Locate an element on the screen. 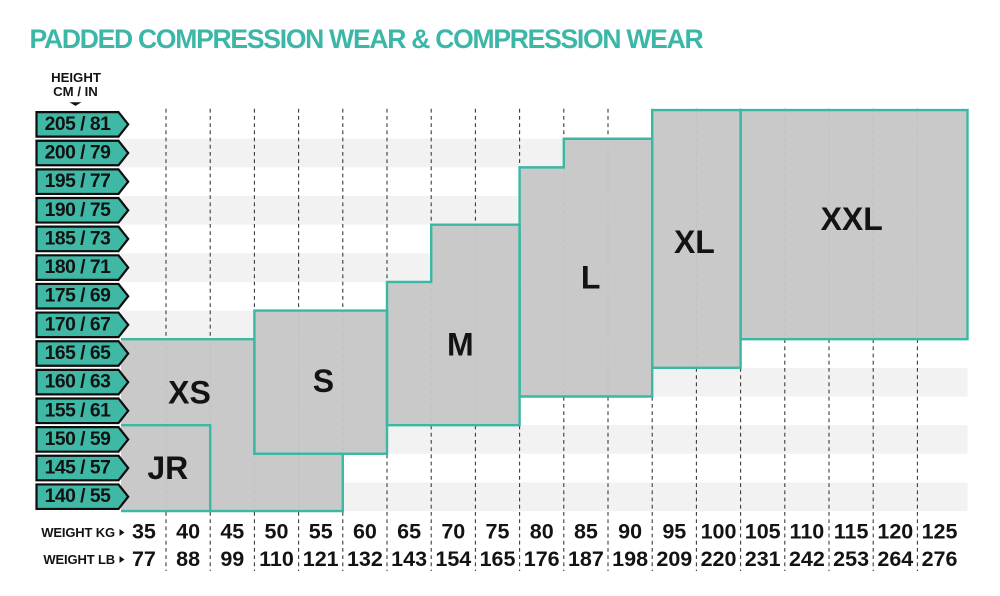 The height and width of the screenshot is (596, 1000). svg-text: 45 is located at coordinates (232, 532).